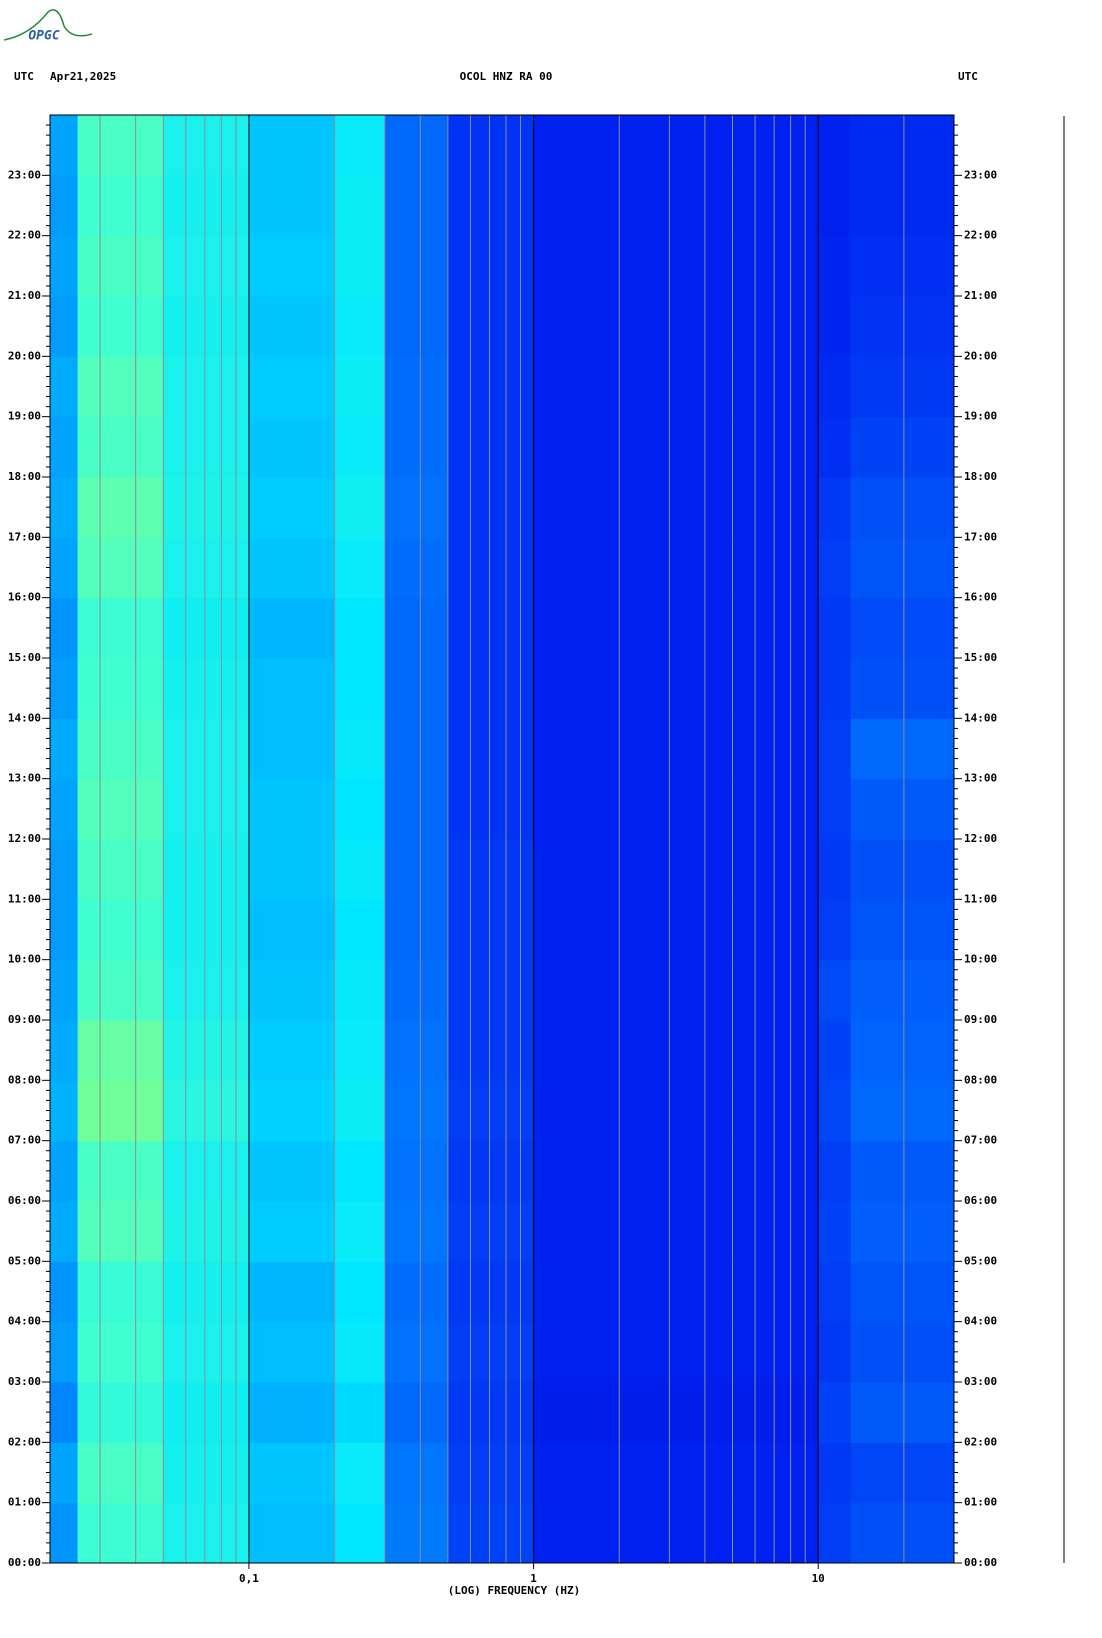 This screenshot has width=1102, height=1638. What do you see at coordinates (533, 1578) in the screenshot?
I see `x-tick-label: 1` at bounding box center [533, 1578].